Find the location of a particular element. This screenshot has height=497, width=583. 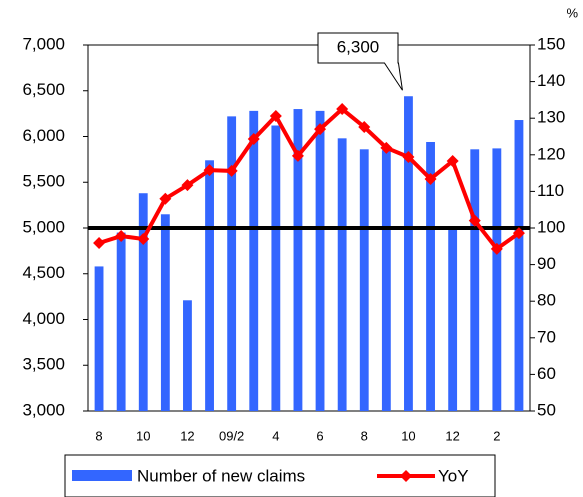

y2-tick-label: 110 is located at coordinates (550, 190).